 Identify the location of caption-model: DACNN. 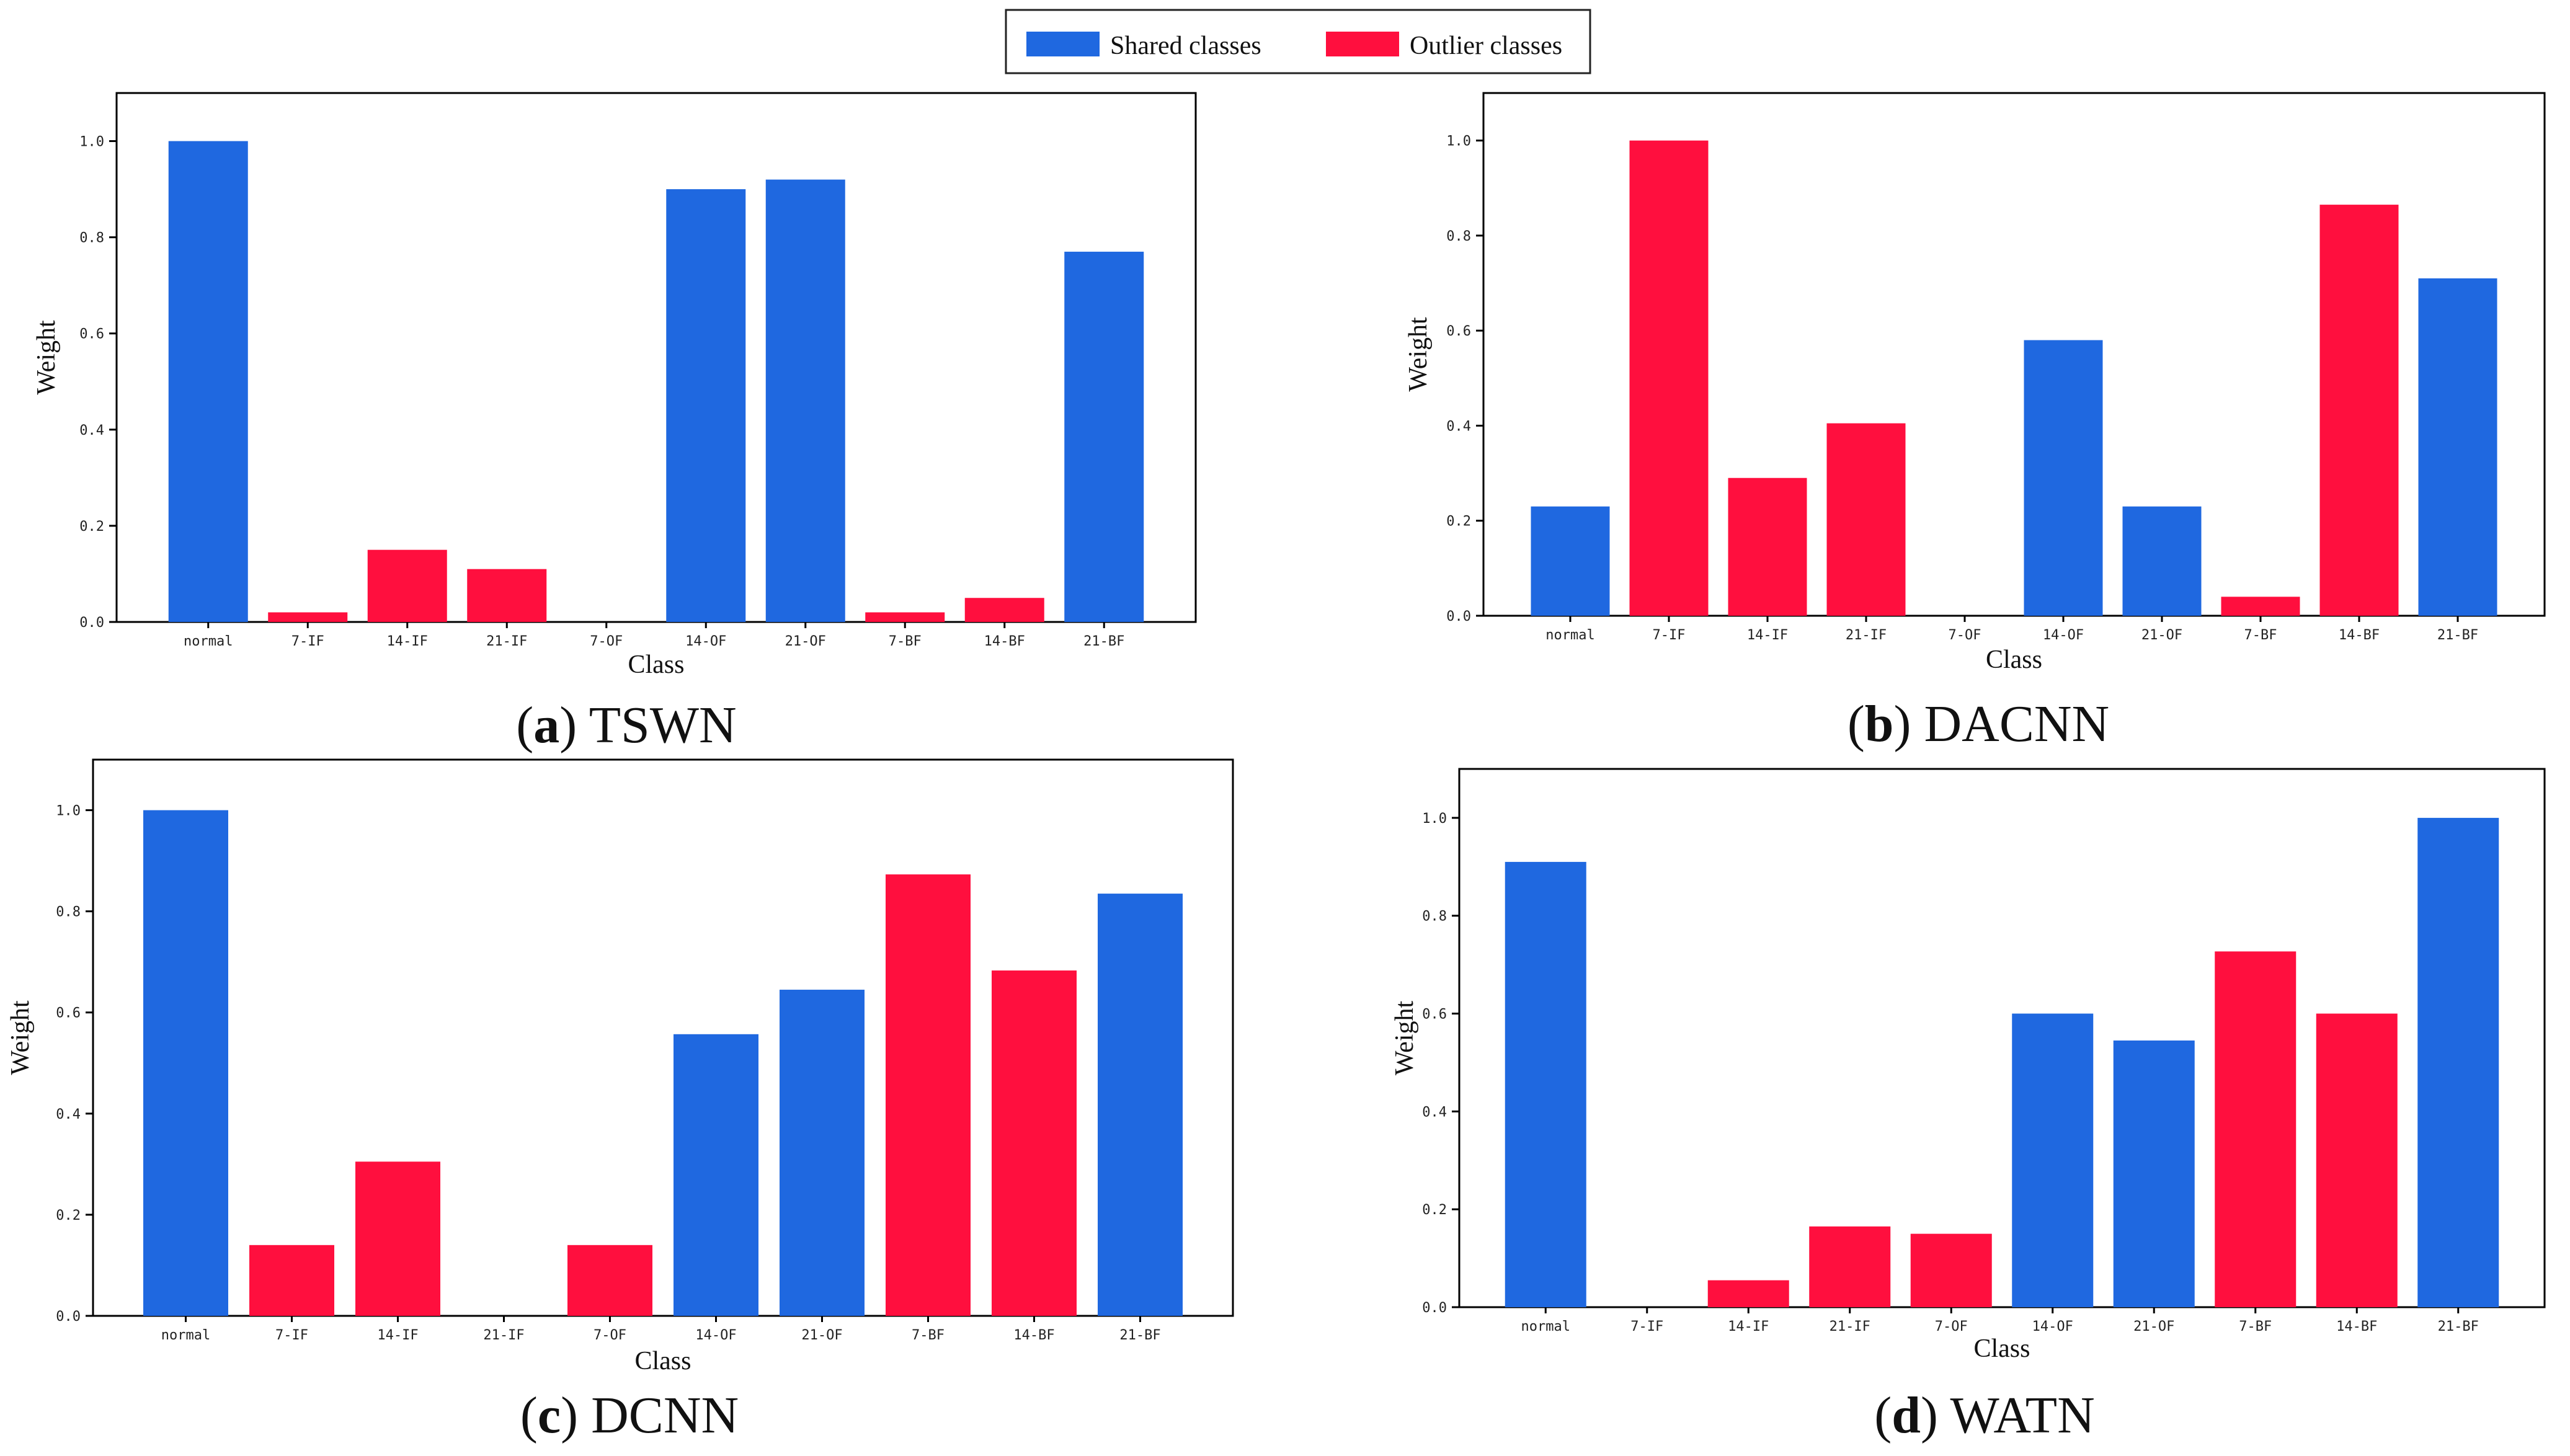
(2017, 724).